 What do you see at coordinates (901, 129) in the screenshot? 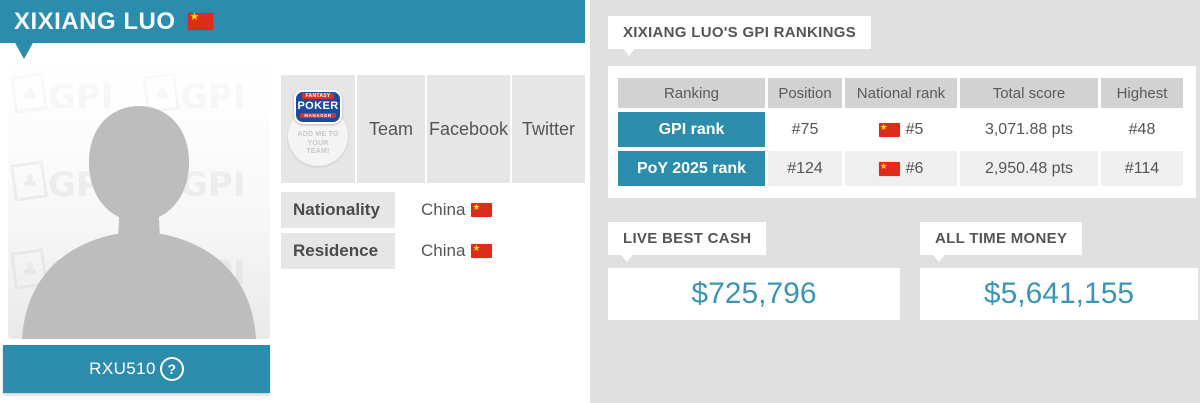
I see `gpi-rank-national: ★ #5` at bounding box center [901, 129].